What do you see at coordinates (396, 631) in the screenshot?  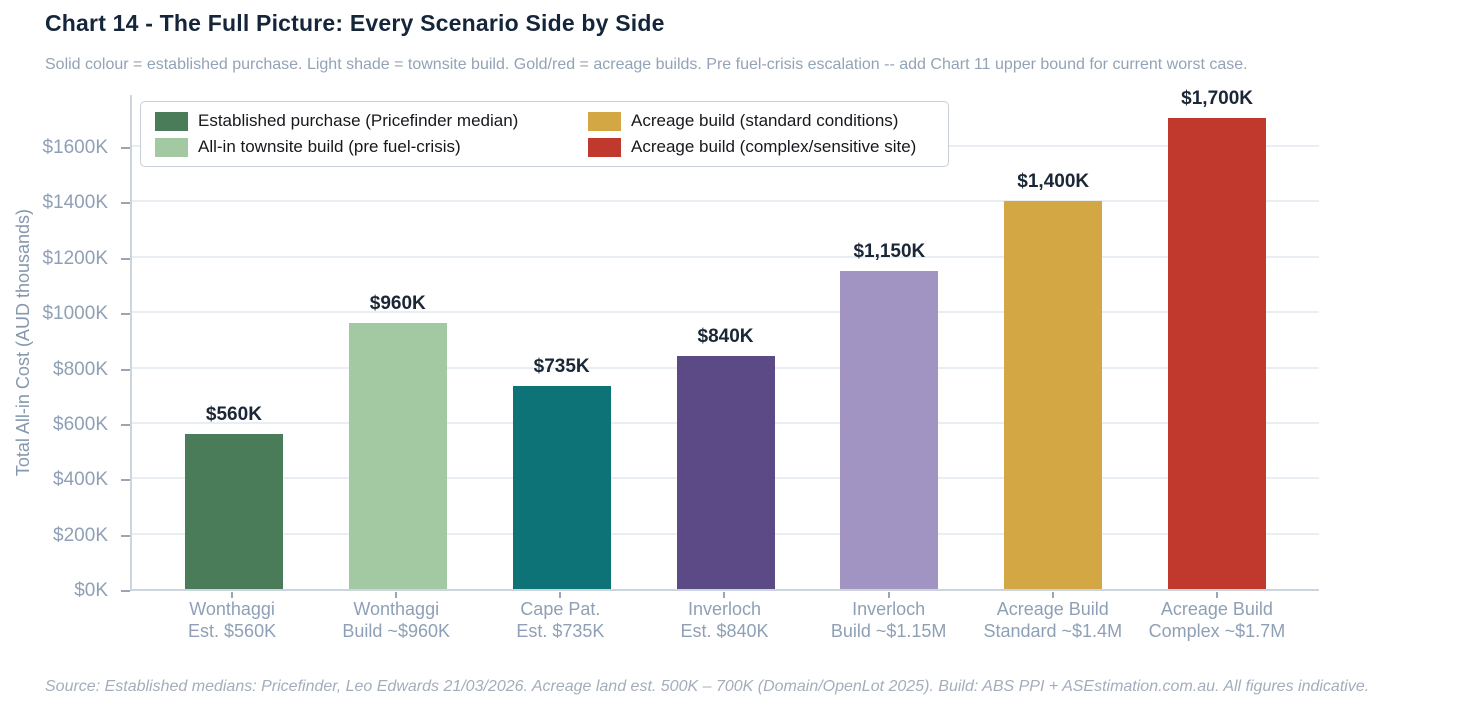 I see `x-category-line2: Build ~$960K` at bounding box center [396, 631].